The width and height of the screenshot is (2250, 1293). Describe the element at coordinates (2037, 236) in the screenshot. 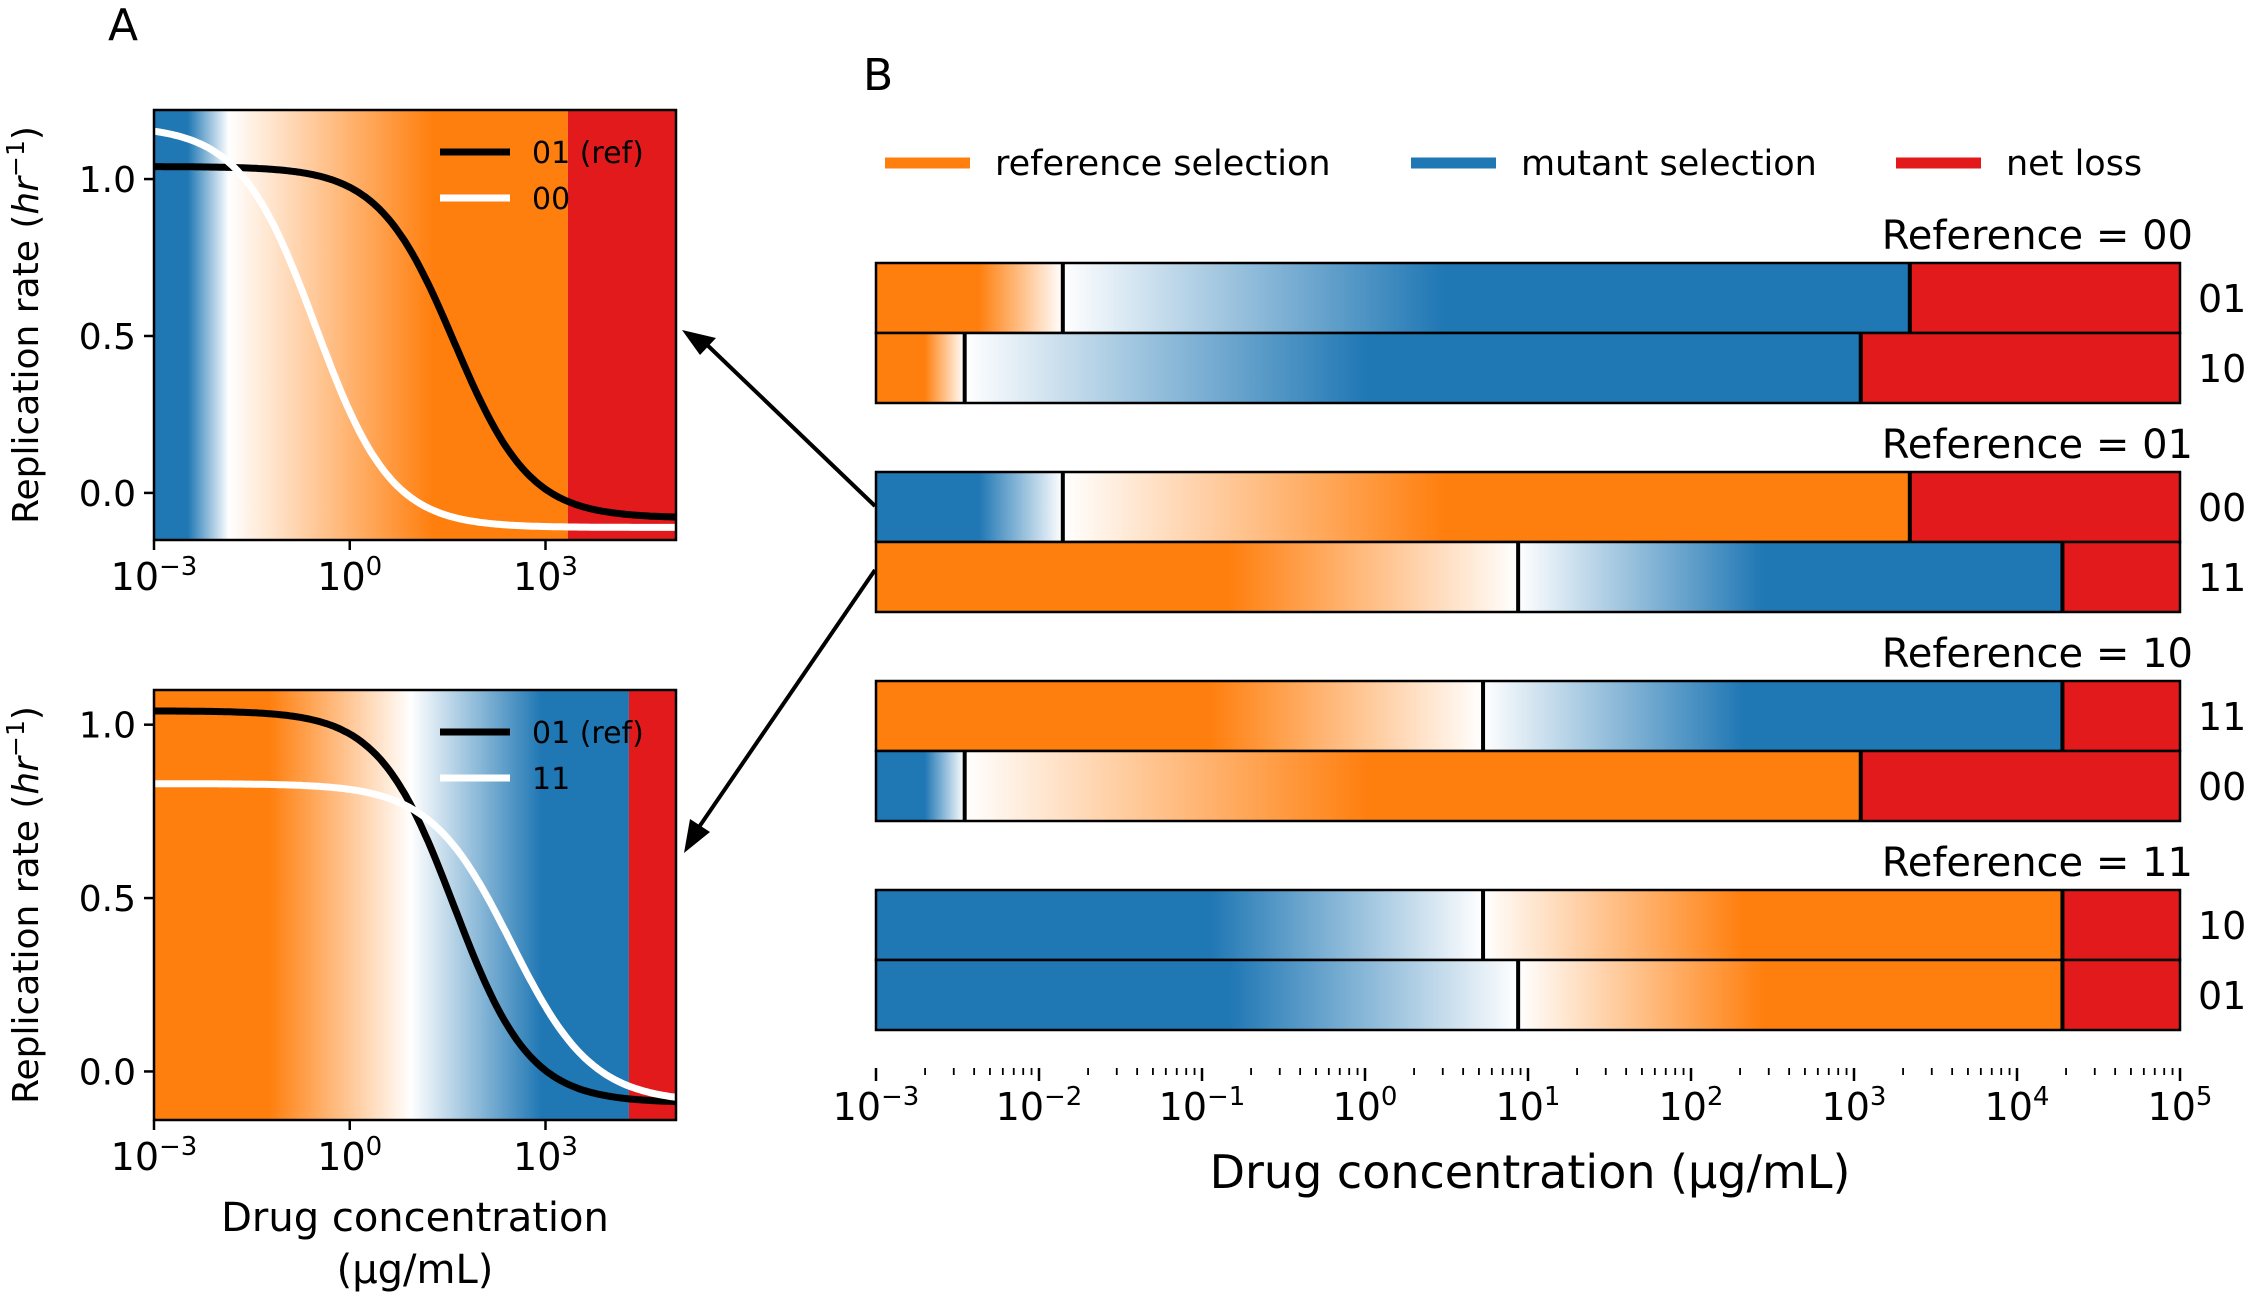

I see `group-title: Reference = 00` at that location.